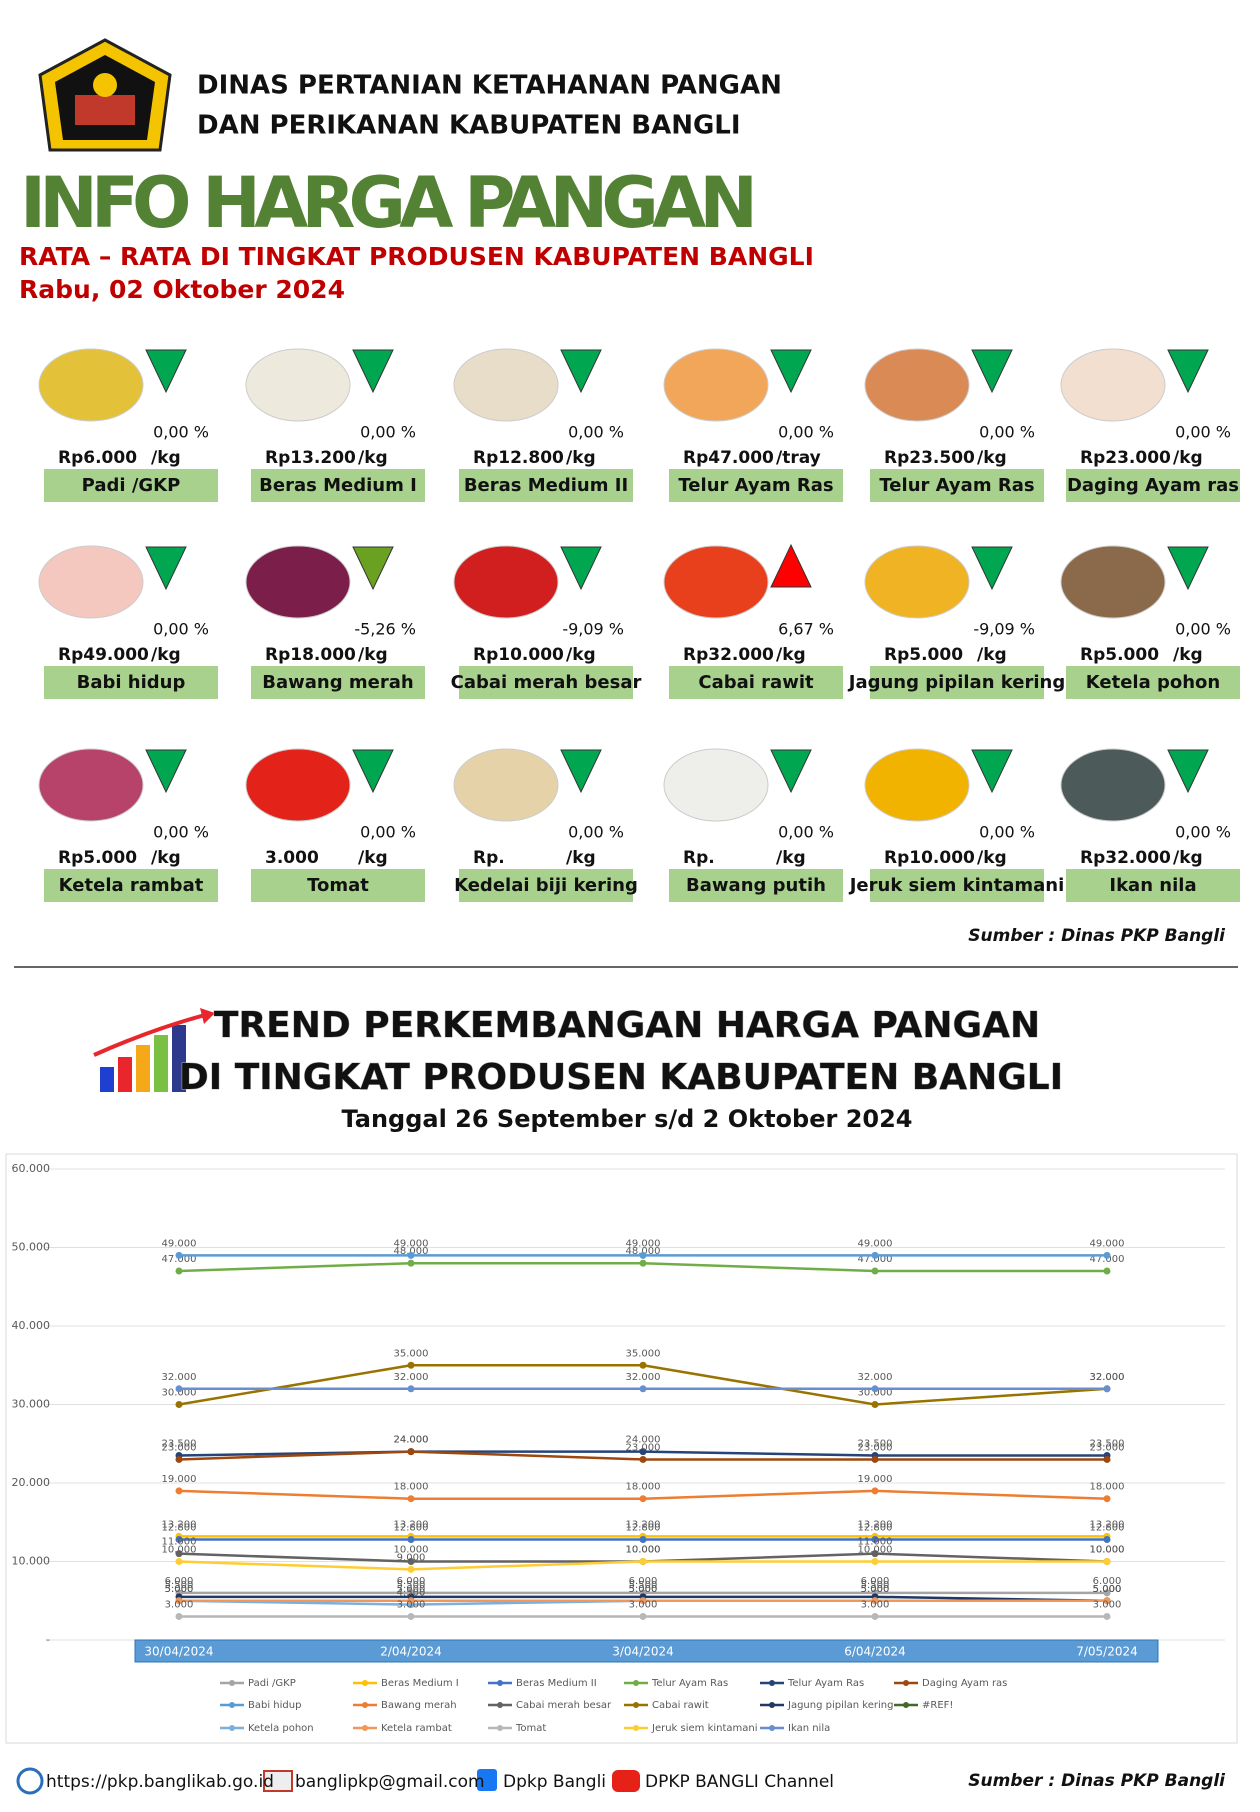 This screenshot has height=1812, width=1260. What do you see at coordinates (105, 95) in the screenshot?
I see `logo` at bounding box center [105, 95].